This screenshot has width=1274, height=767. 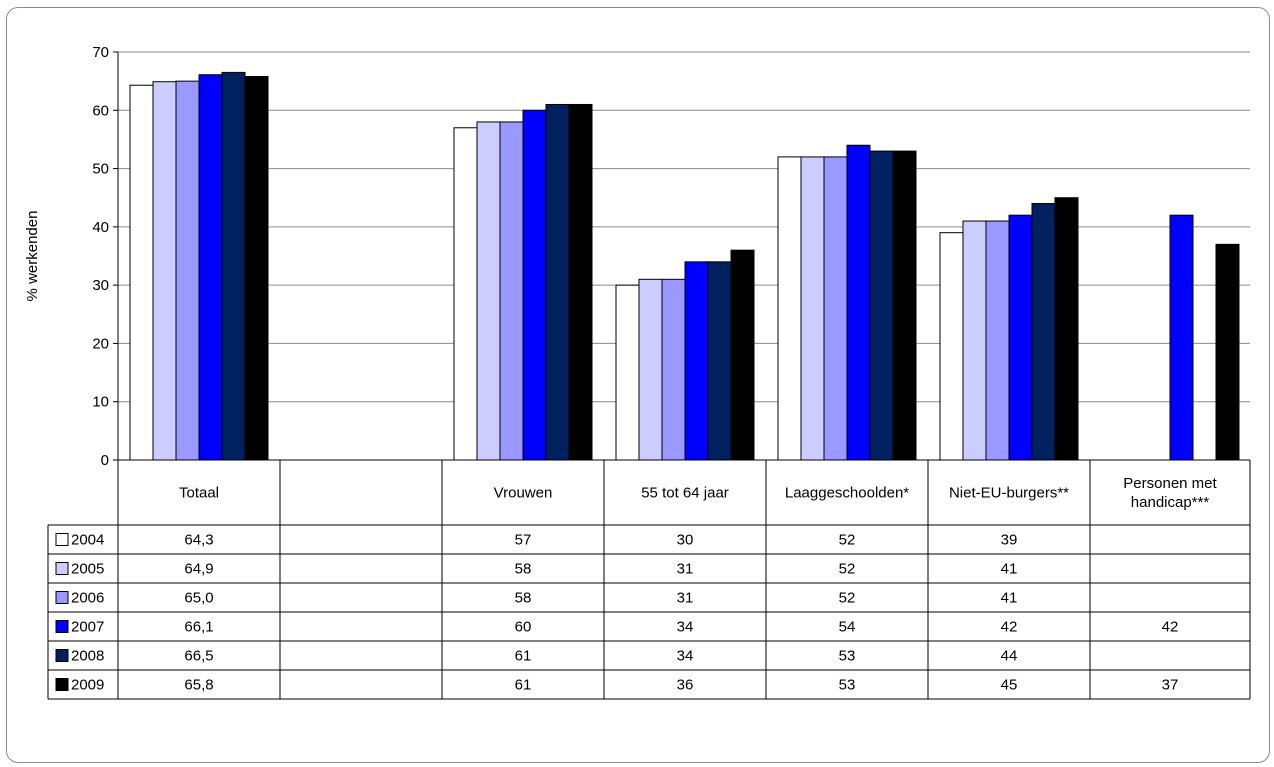 I want to click on category-label-totaal: Totaal, so click(x=199, y=493).